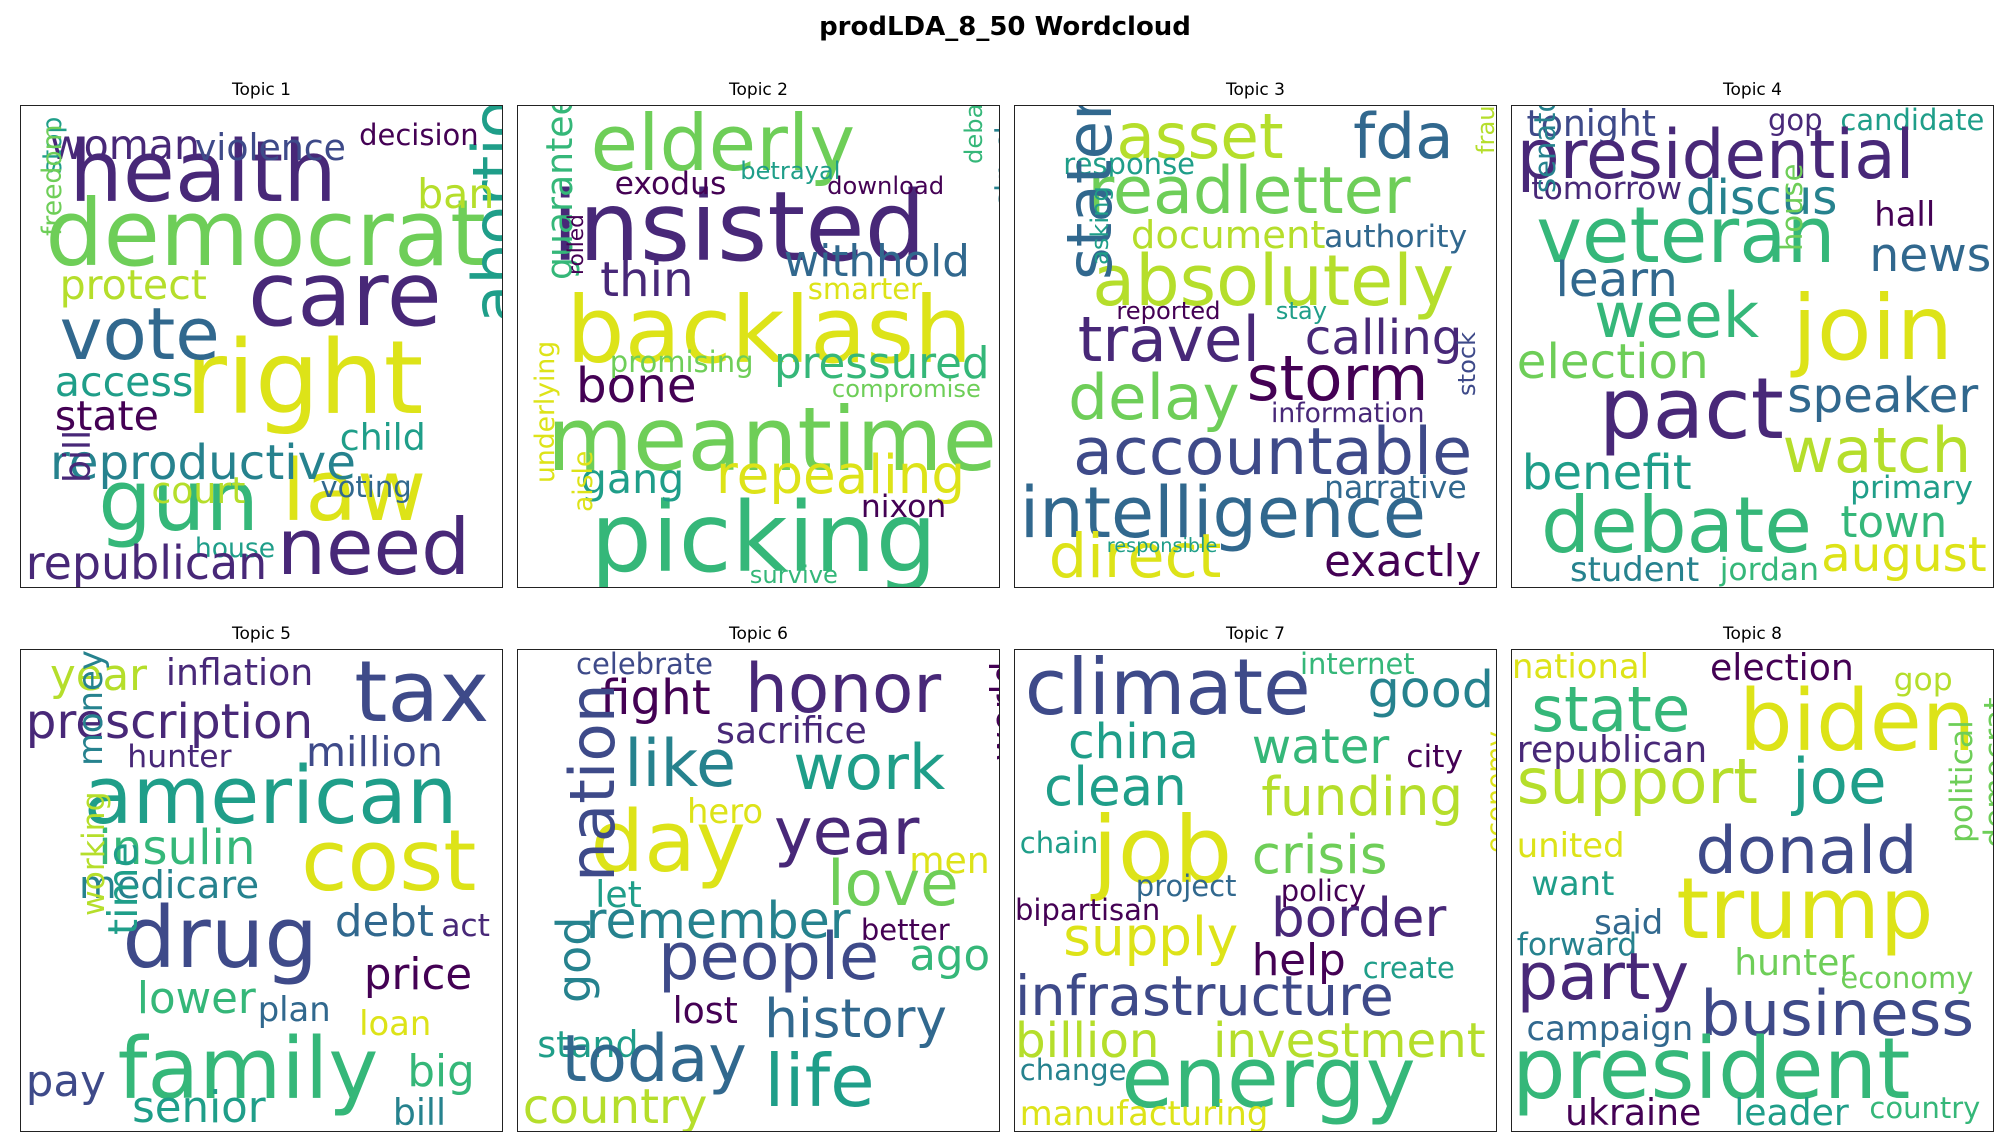 Image resolution: width=2010 pixels, height=1147 pixels. Describe the element at coordinates (681, 361) in the screenshot. I see `word-promising: promising` at that location.